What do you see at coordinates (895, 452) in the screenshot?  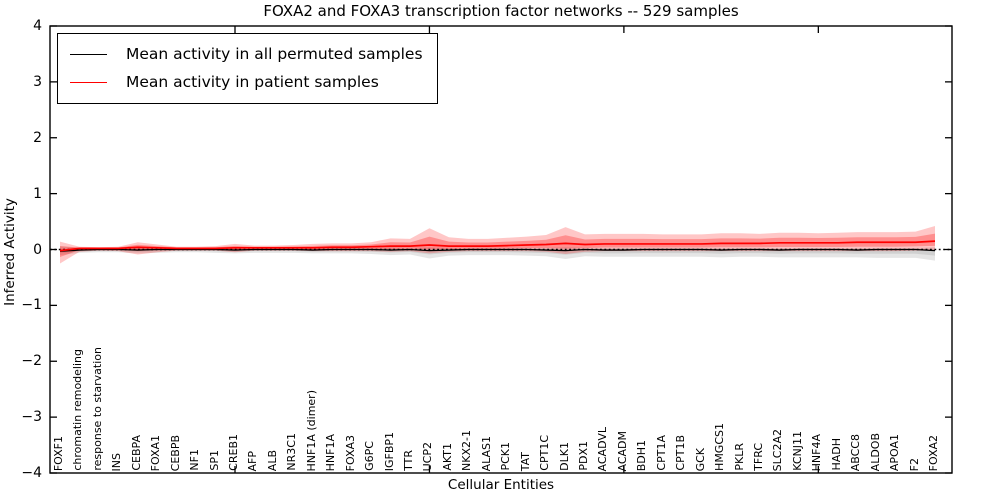 I see `x-tick-label: APOA1` at bounding box center [895, 452].